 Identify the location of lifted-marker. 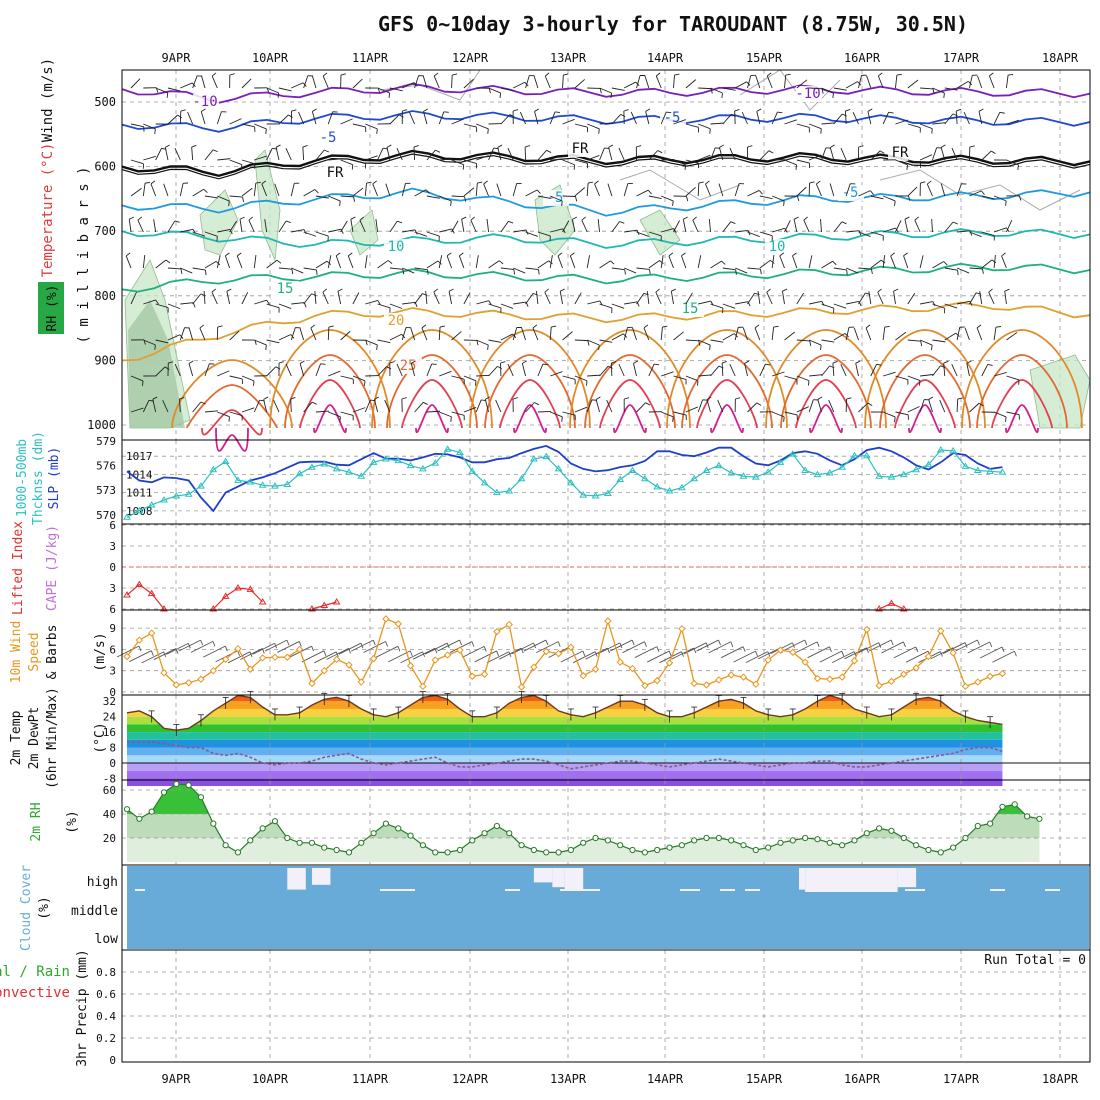
(225, 595).